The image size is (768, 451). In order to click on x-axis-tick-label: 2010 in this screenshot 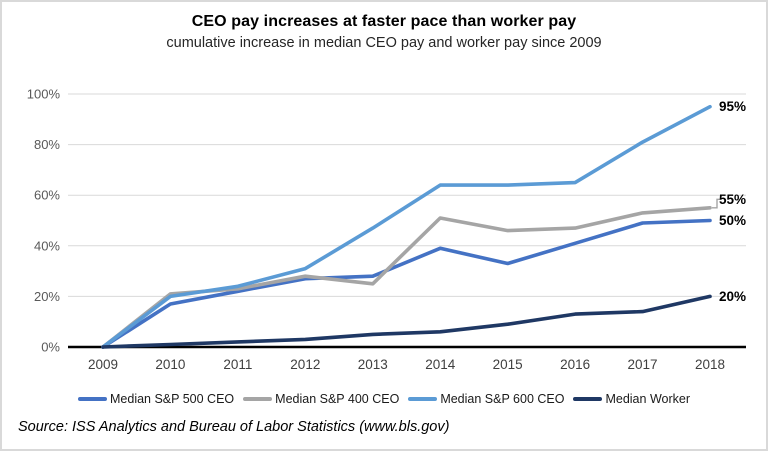, I will do `click(170, 364)`.